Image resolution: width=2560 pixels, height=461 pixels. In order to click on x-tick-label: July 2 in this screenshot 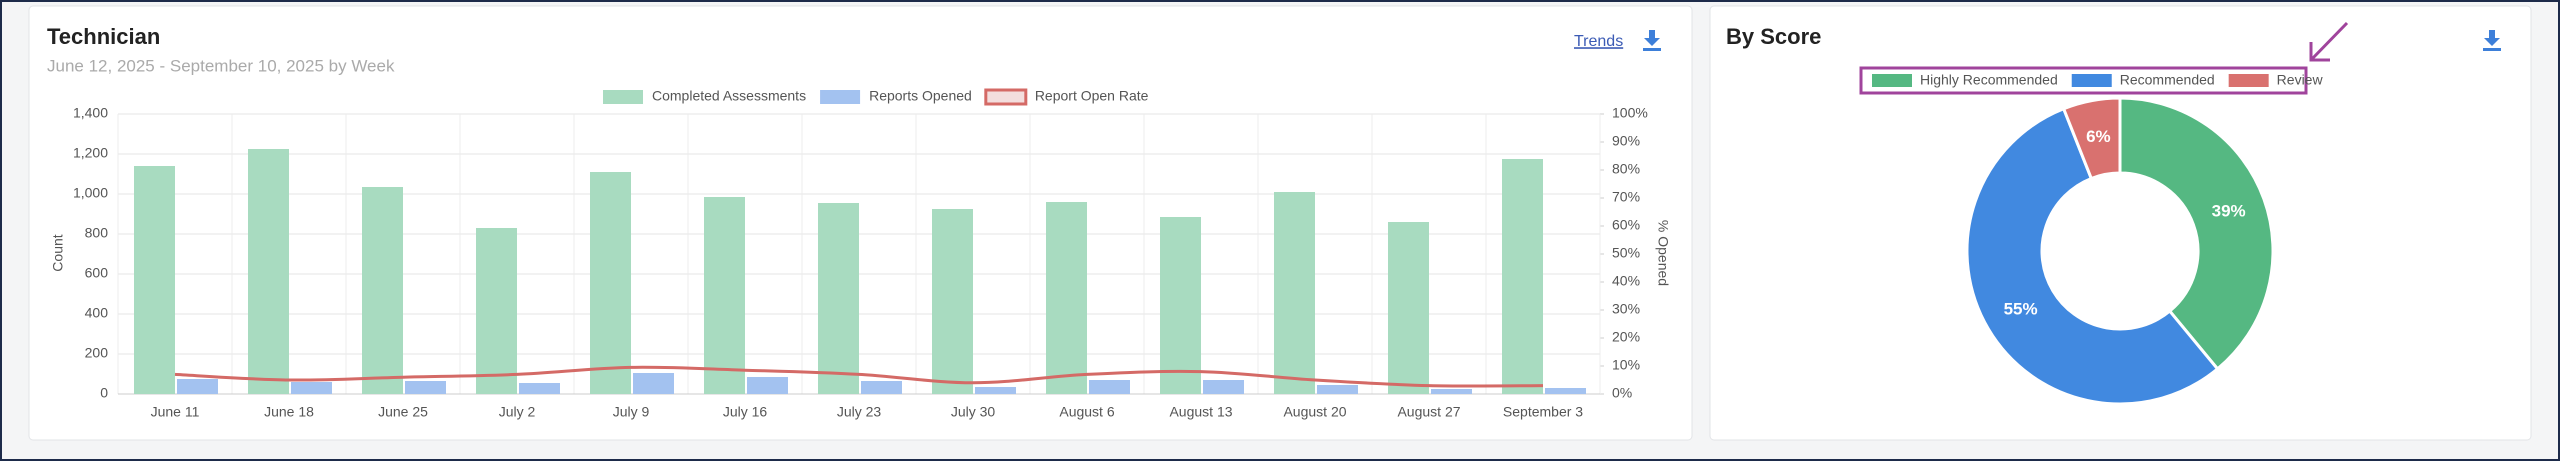, I will do `click(517, 412)`.